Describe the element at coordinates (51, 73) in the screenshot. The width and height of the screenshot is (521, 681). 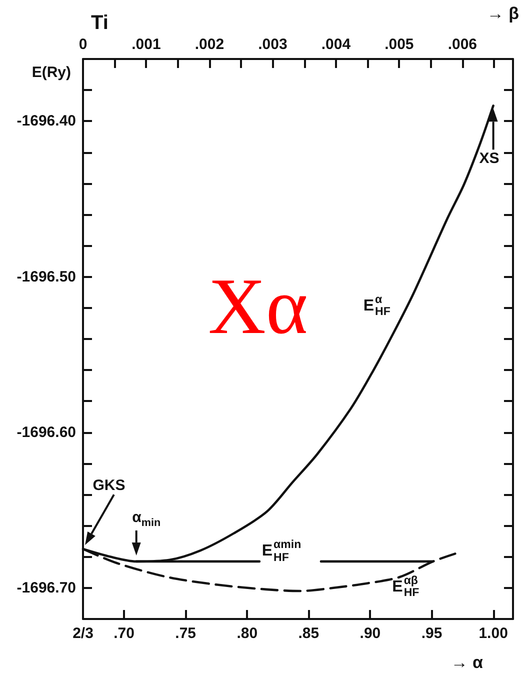
I see `y-axis-title: E(Ry)` at that location.